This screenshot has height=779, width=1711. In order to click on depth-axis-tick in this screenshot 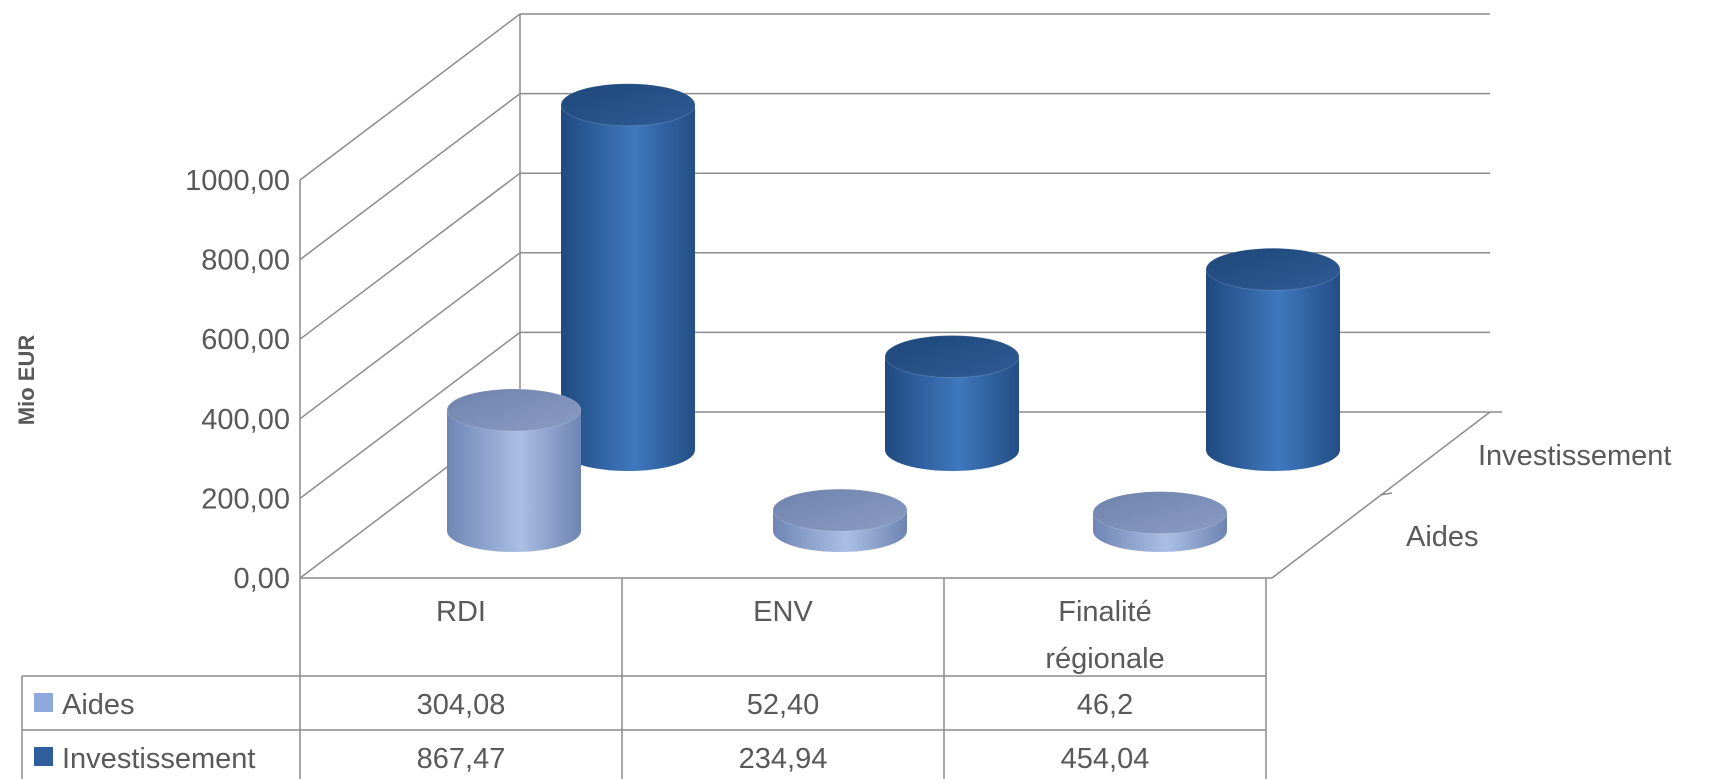, I will do `click(1386, 494)`.